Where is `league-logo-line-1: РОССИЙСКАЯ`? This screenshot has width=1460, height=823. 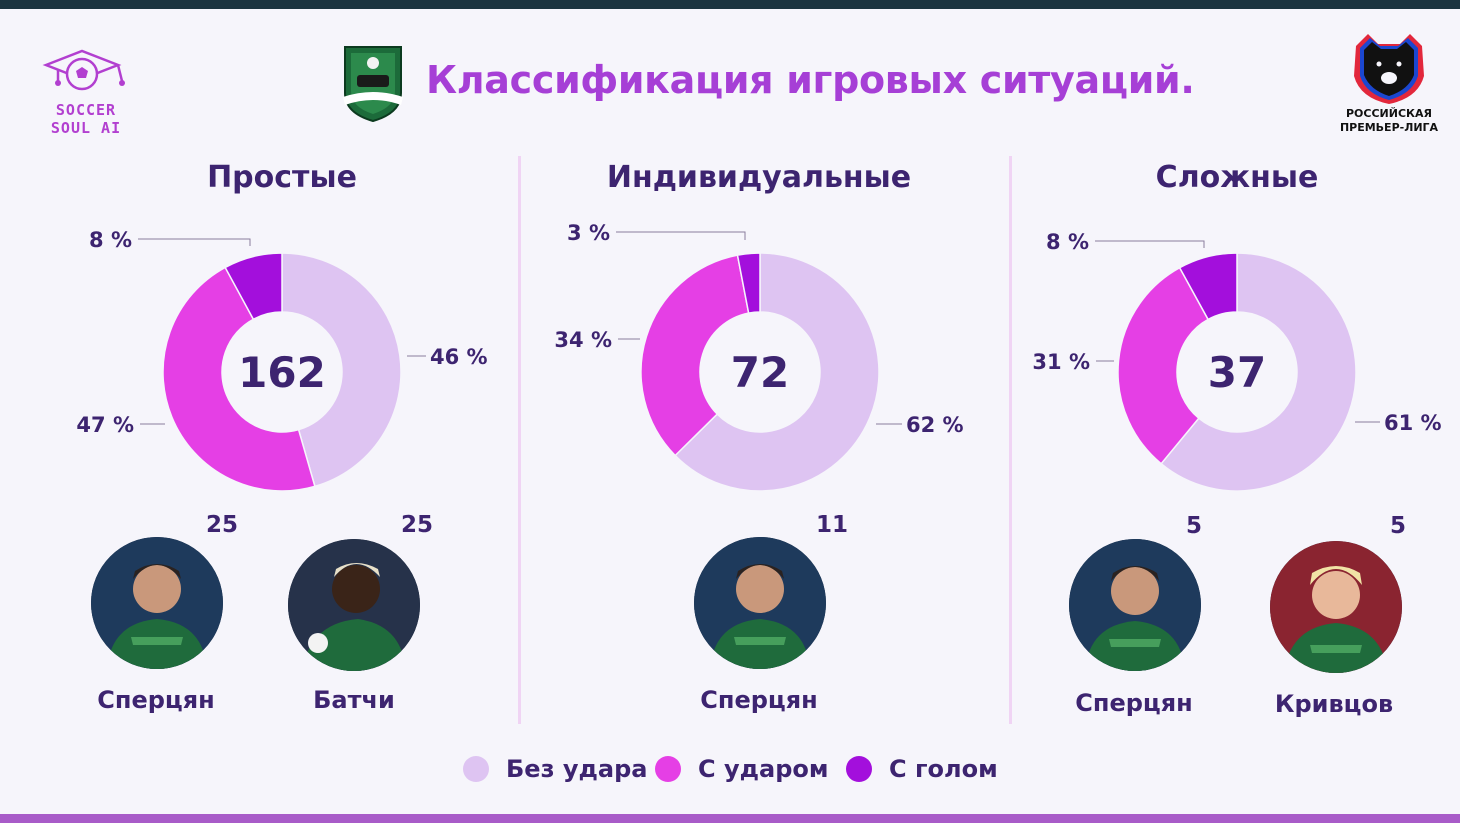
league-logo-line-1: РОССИЙСКАЯ is located at coordinates (1389, 113).